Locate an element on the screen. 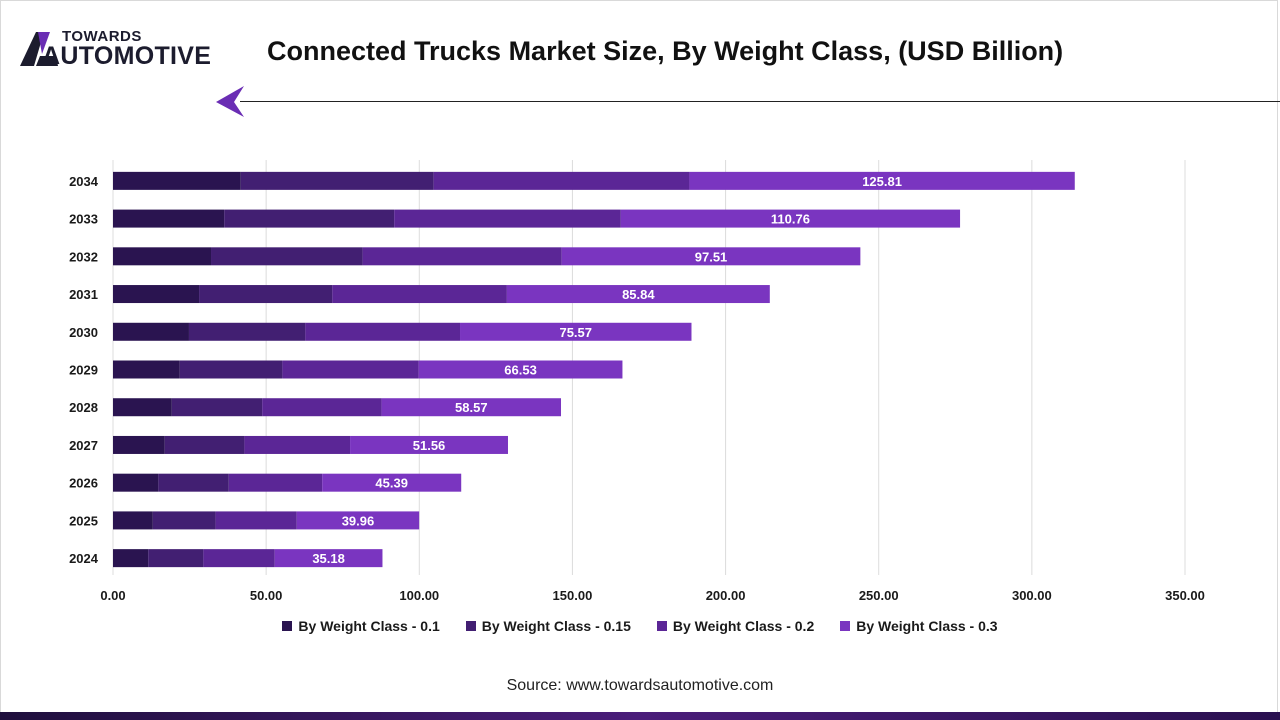 This screenshot has height=720, width=1280. x-tick-label: 150.00 is located at coordinates (573, 595).